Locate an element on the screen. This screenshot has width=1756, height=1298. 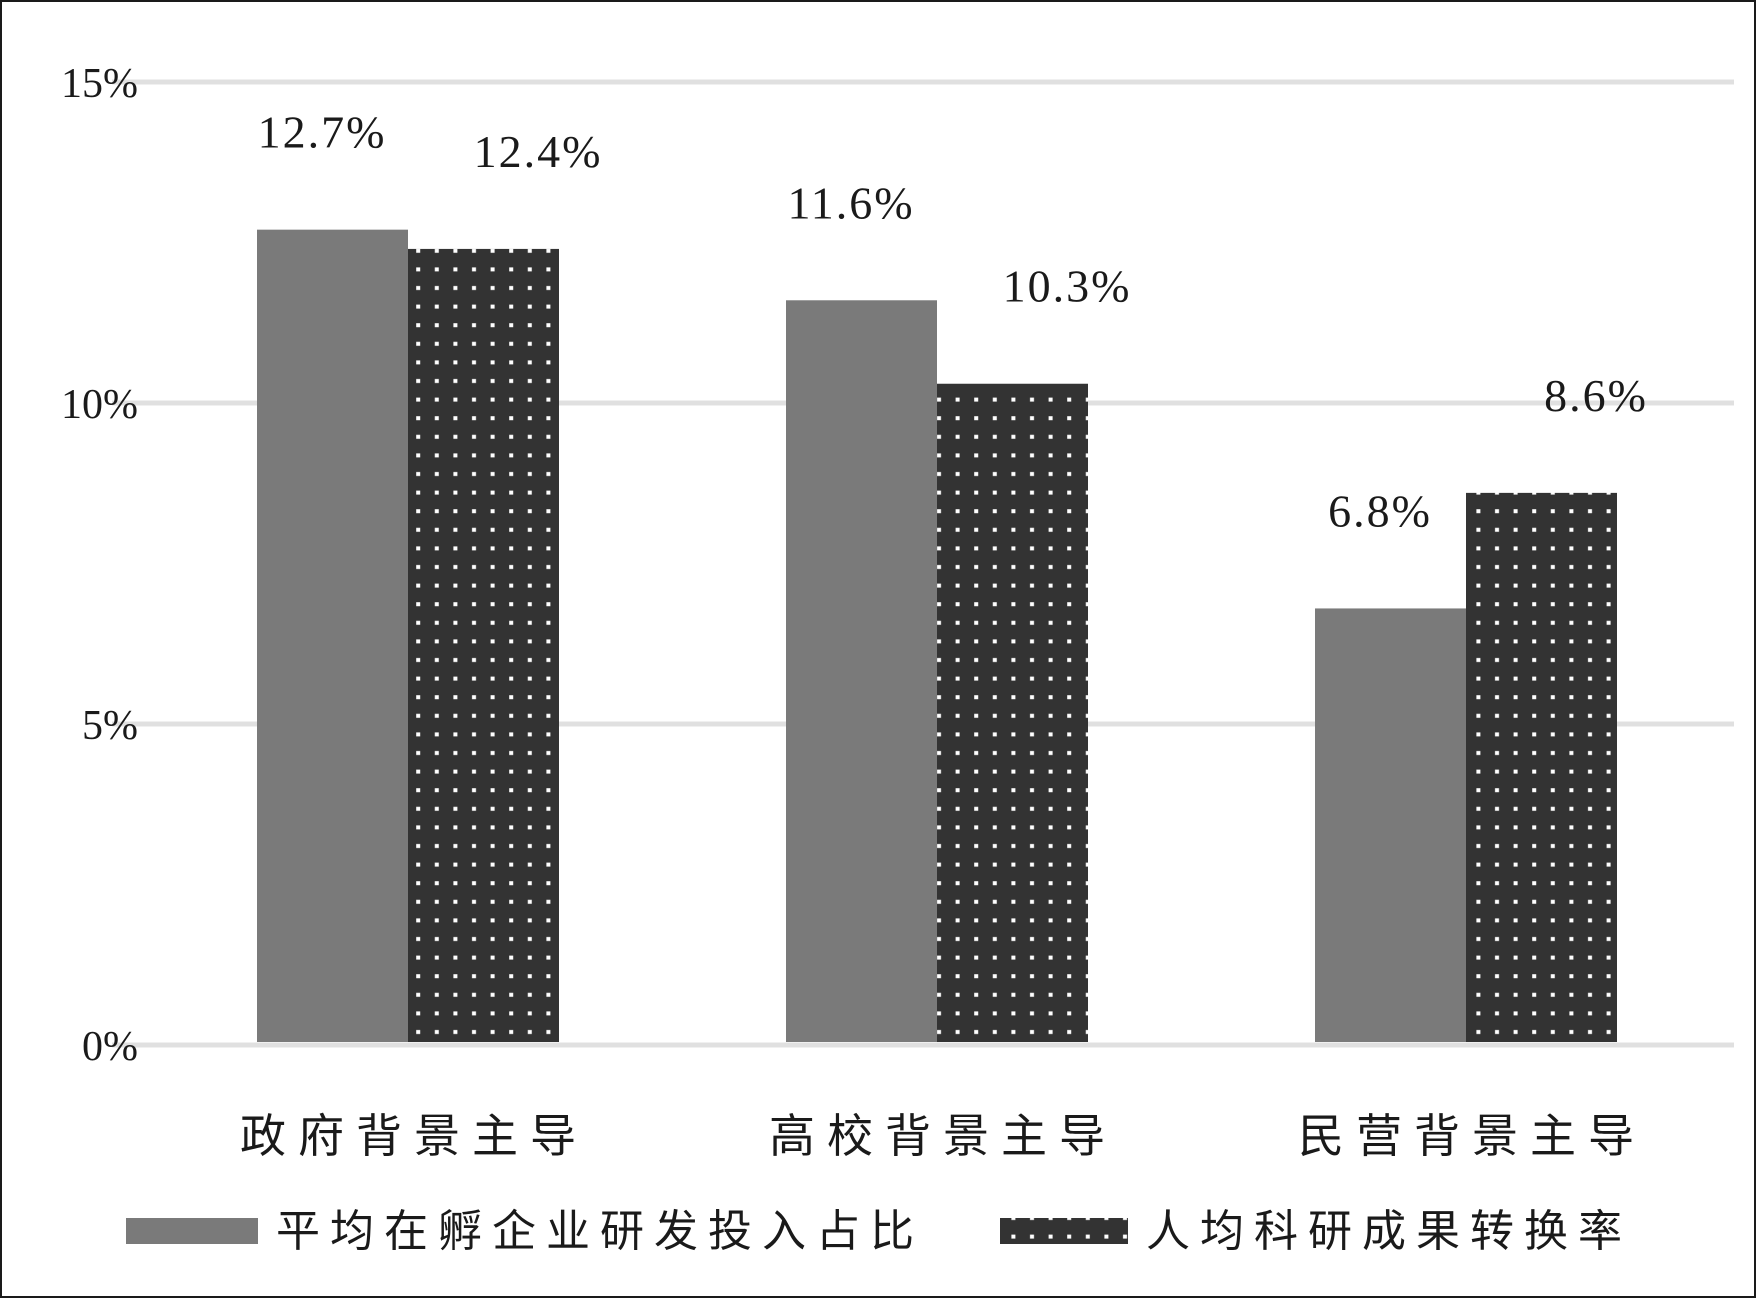
data-label: 11.6% is located at coordinates (850, 202).